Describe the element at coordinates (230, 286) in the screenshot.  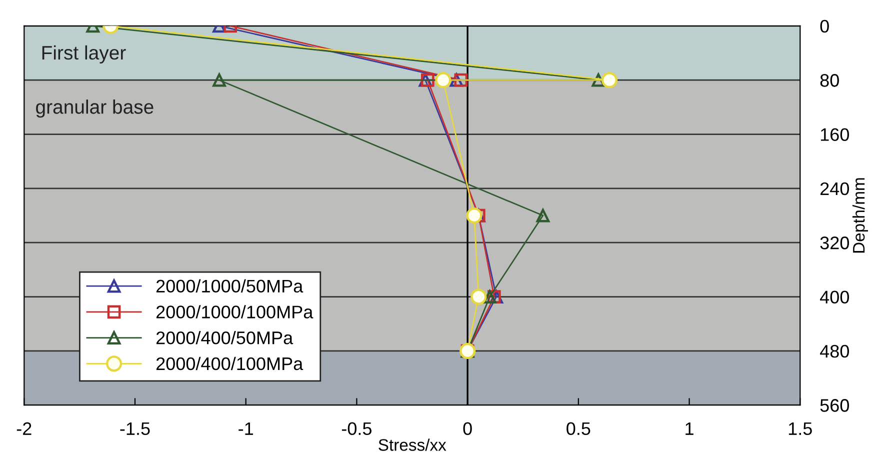
I see `legend-label: 2000/1000/50MPa` at that location.